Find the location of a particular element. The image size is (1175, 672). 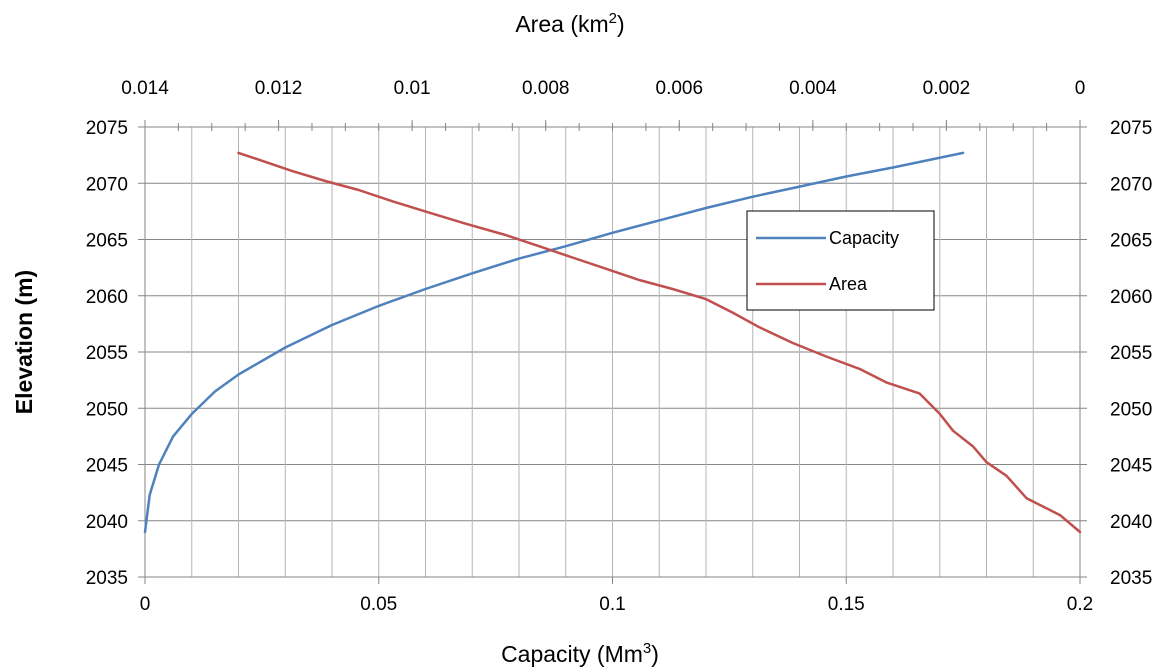

y-left-tick-label: 2040 is located at coordinates (107, 522).